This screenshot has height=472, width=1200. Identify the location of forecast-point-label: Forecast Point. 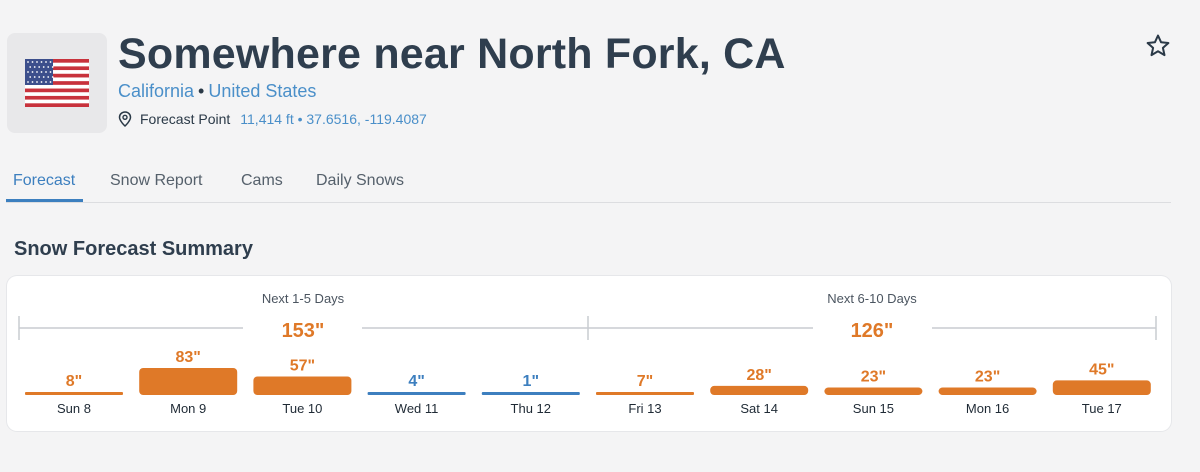
(185, 119).